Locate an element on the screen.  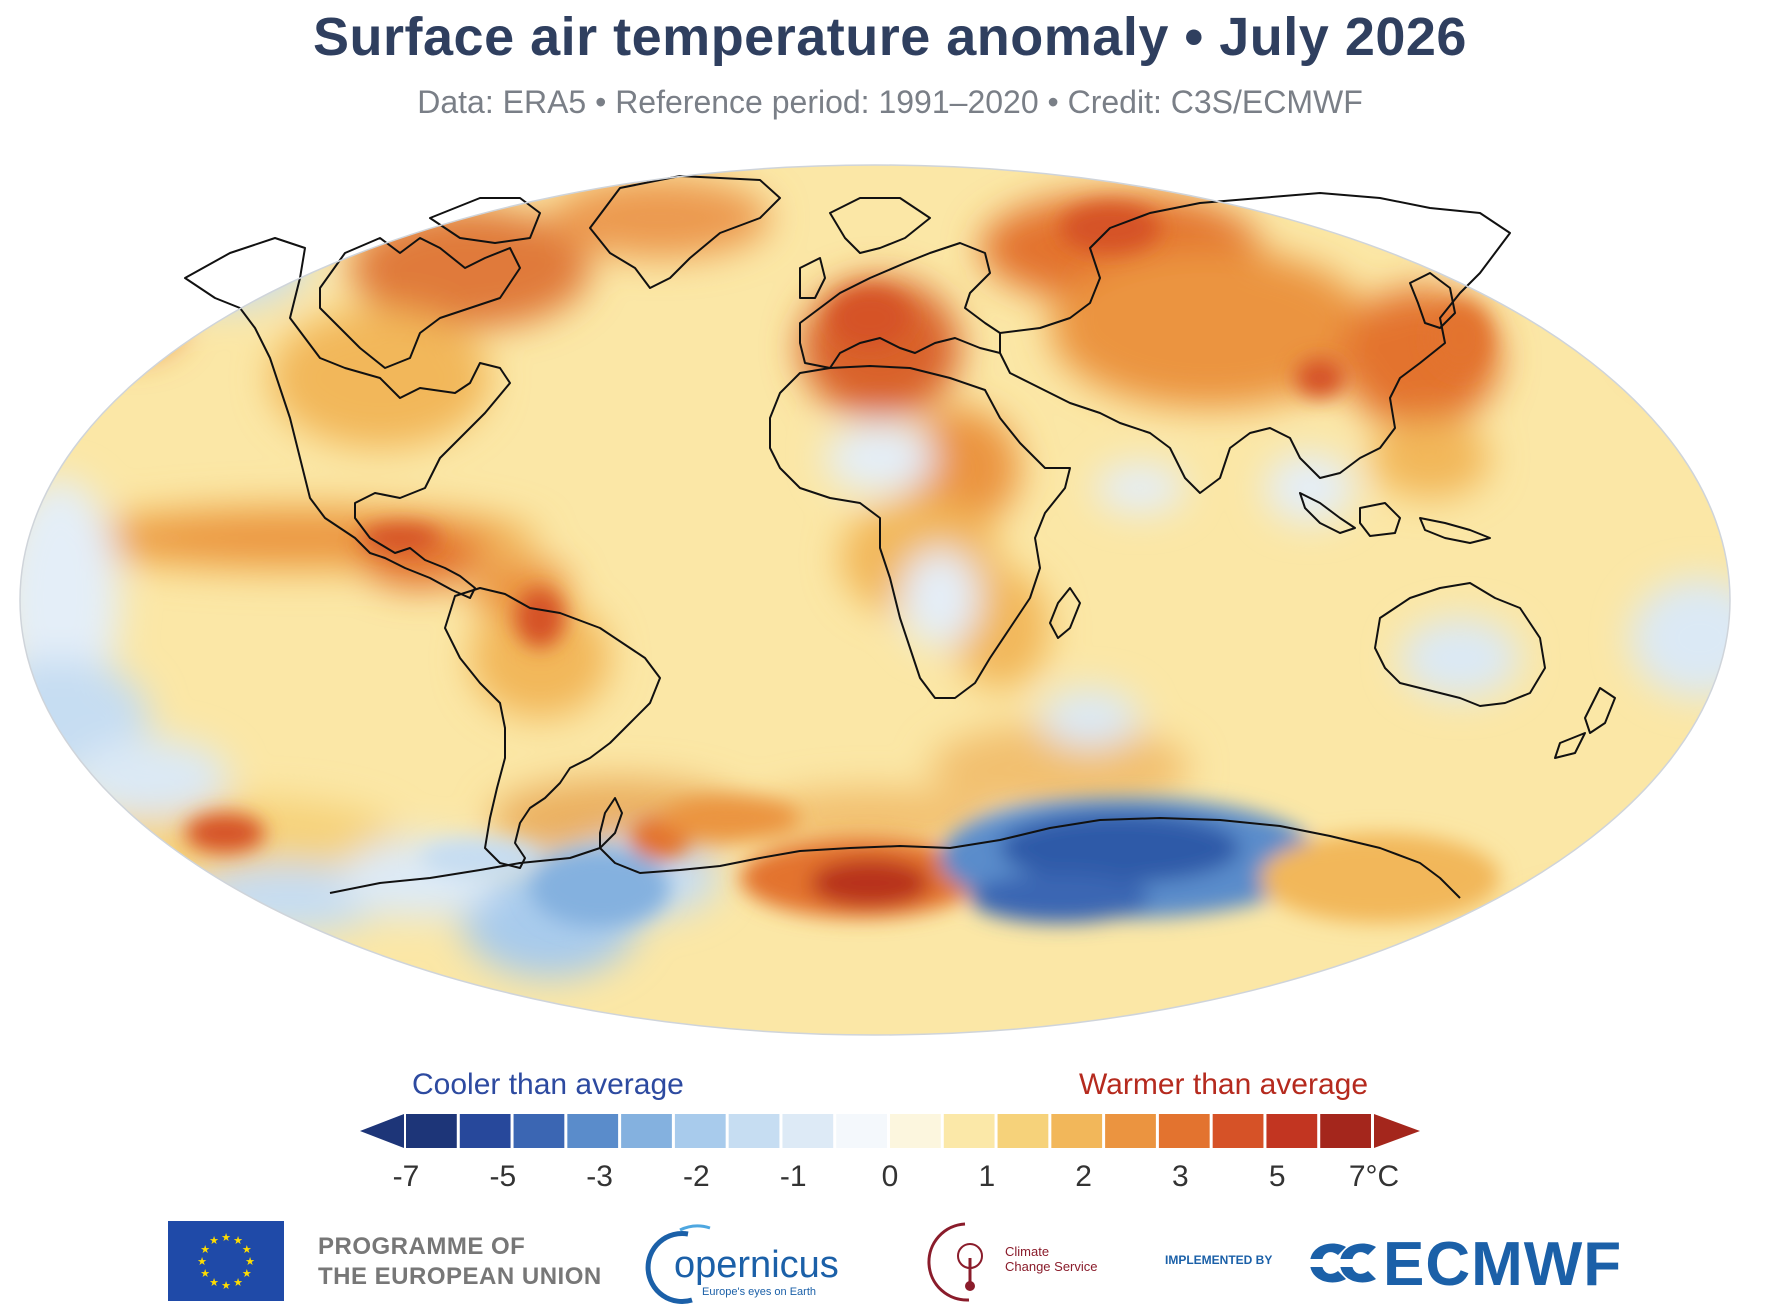
copernicus-logo: opernicus Europe's eyes on Earth is located at coordinates (755, 1263).